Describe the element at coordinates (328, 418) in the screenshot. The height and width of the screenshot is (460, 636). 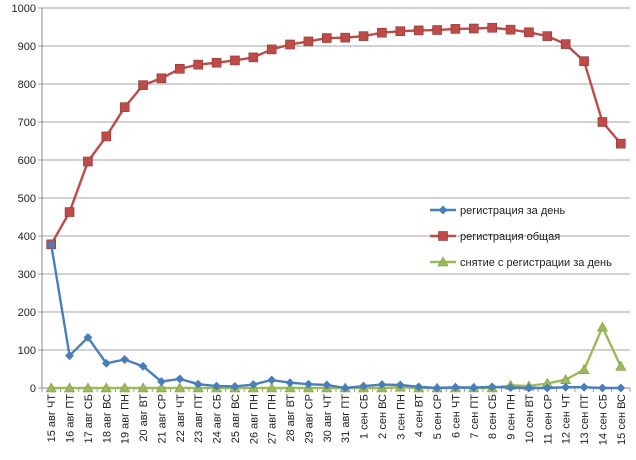
I see `x-tick-label: 30 авг ЧТ` at that location.